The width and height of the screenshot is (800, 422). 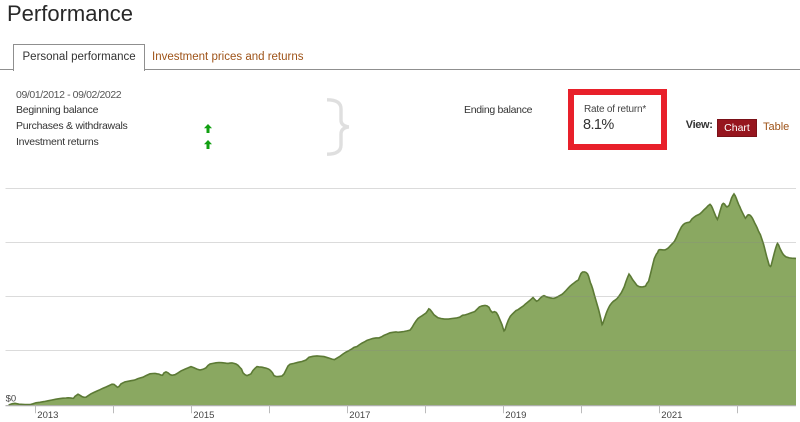 I want to click on svg-text: 2013, so click(x=47, y=415).